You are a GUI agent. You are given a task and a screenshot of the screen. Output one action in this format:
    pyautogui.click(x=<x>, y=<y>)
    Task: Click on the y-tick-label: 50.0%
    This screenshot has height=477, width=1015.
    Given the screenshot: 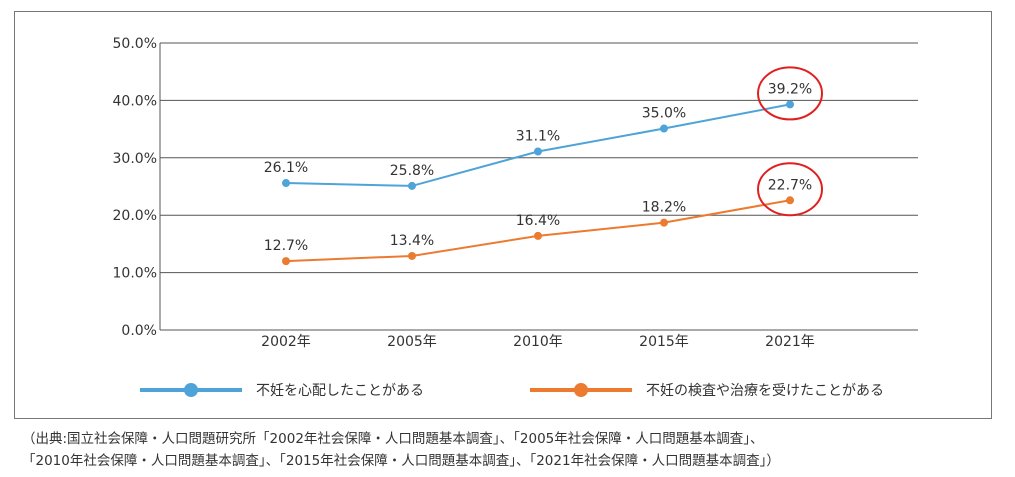 What is the action you would take?
    pyautogui.click(x=135, y=44)
    